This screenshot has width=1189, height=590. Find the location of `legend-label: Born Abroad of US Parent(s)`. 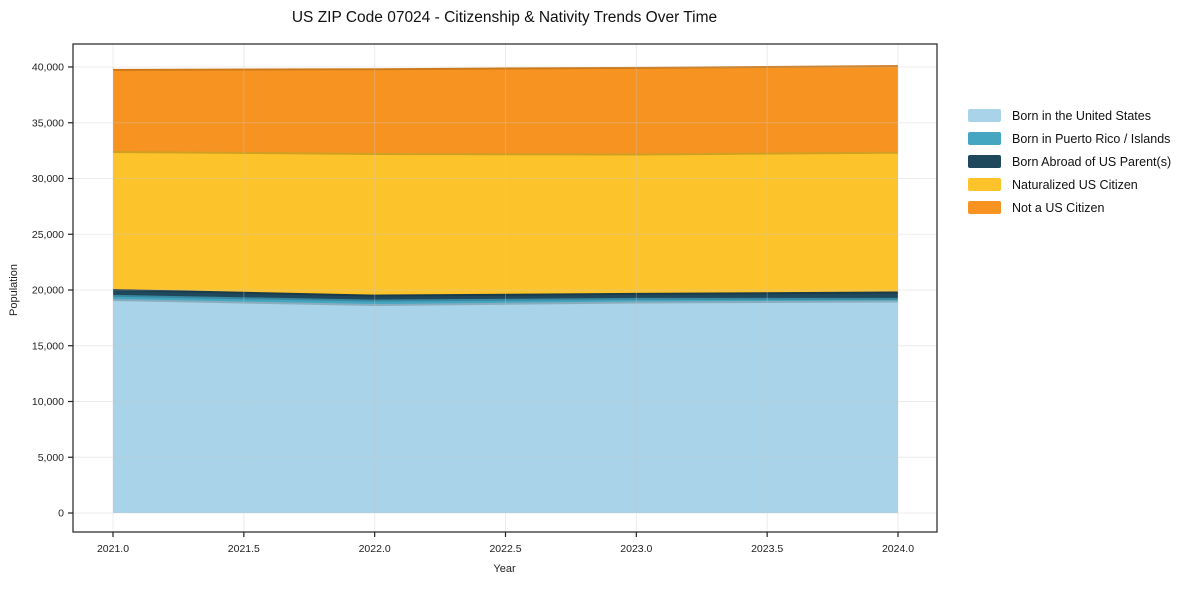

legend-label: Born Abroad of US Parent(s) is located at coordinates (1092, 161).